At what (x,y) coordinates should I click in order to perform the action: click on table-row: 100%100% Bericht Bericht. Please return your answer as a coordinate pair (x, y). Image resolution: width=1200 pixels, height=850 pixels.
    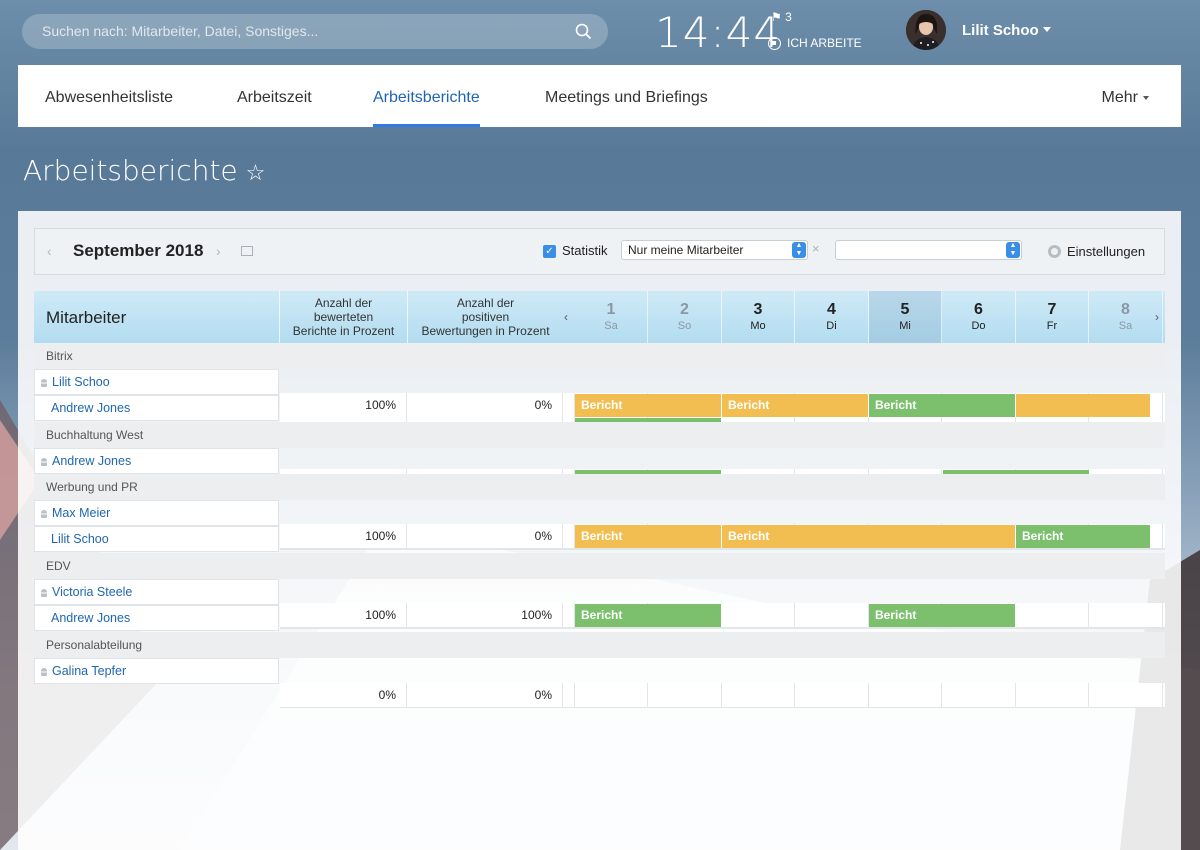
    Looking at the image, I should click on (722, 615).